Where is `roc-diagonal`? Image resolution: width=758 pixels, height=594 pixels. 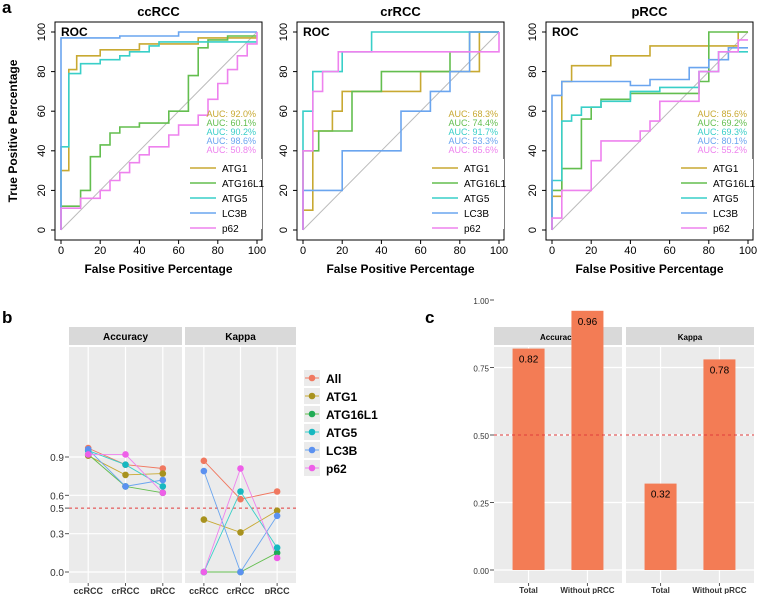 roc-diagonal is located at coordinates (159, 131).